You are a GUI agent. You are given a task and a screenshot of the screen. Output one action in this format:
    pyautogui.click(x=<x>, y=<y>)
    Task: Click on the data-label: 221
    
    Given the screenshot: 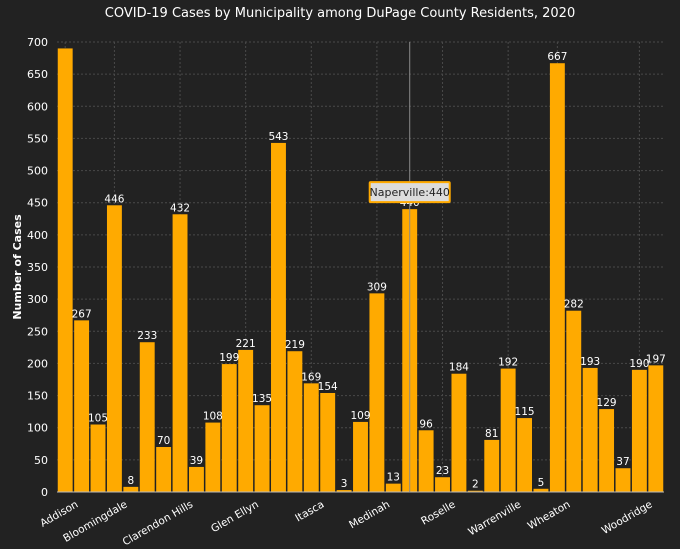 What is the action you would take?
    pyautogui.click(x=246, y=344)
    